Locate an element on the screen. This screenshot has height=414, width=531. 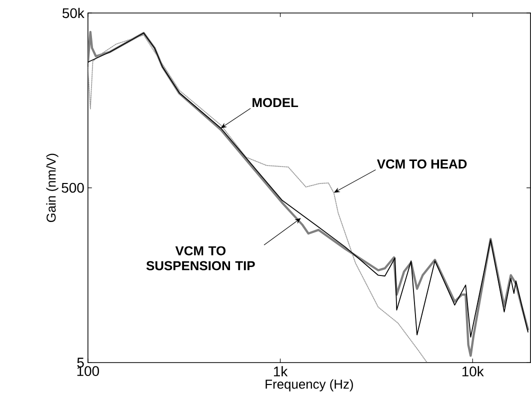
annotation: VCM TO SUSPENSION TIP is located at coordinates (200, 258).